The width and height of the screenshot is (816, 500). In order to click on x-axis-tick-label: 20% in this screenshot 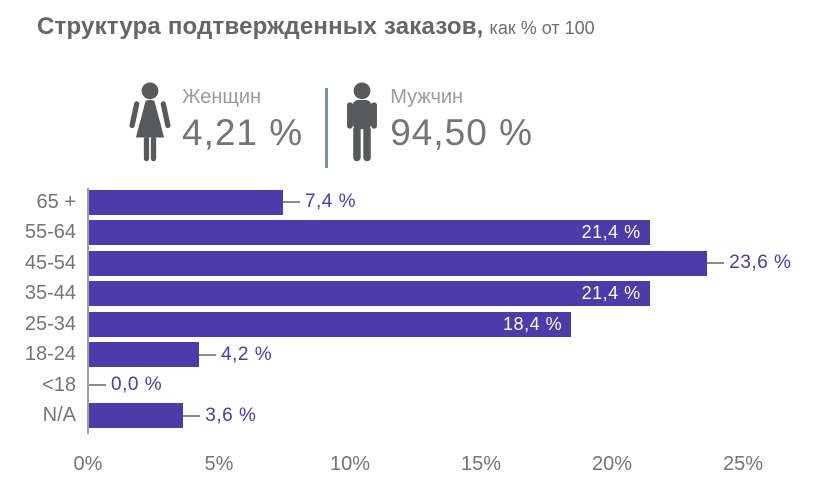, I will do `click(612, 464)`.